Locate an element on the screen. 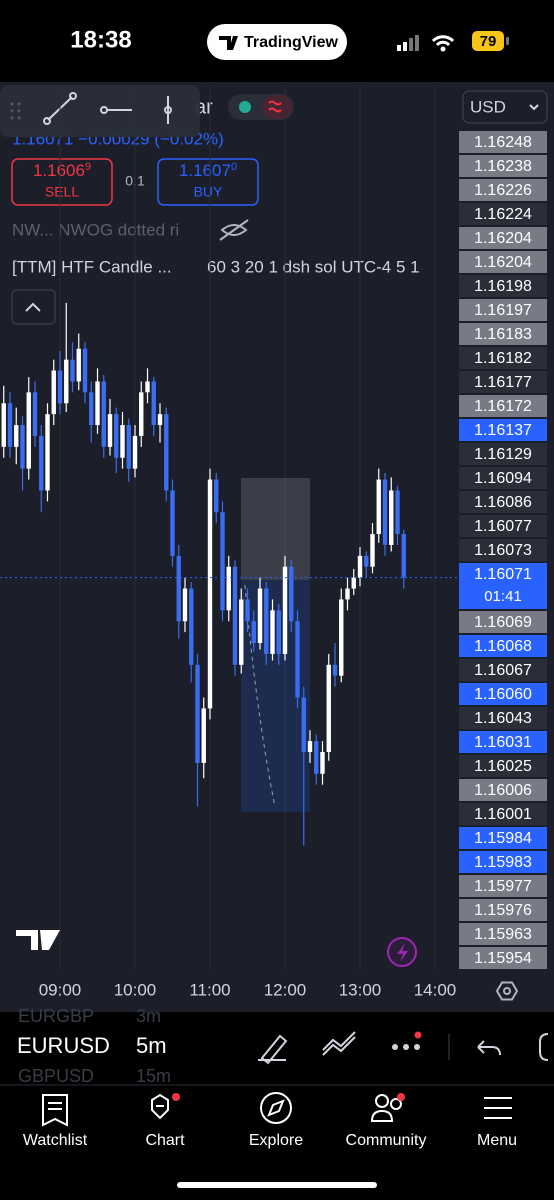  price-tag-label: 1.16071 is located at coordinates (503, 574).